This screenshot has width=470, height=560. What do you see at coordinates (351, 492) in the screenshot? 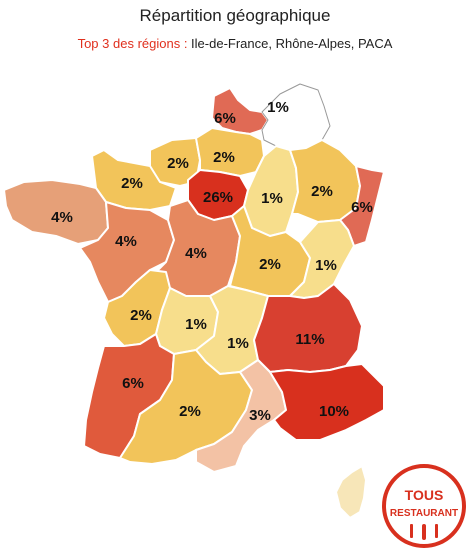
I see `region-corse` at bounding box center [351, 492].